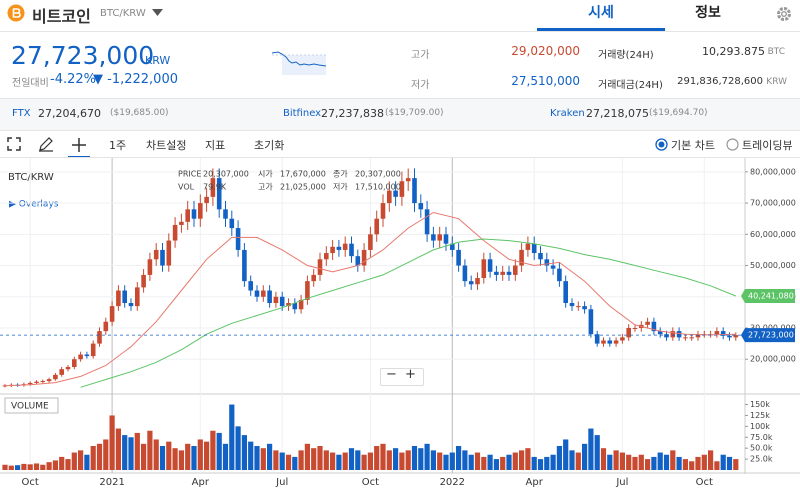 The width and height of the screenshot is (800, 493). I want to click on mode: 트레이딩뷰, so click(767, 145).